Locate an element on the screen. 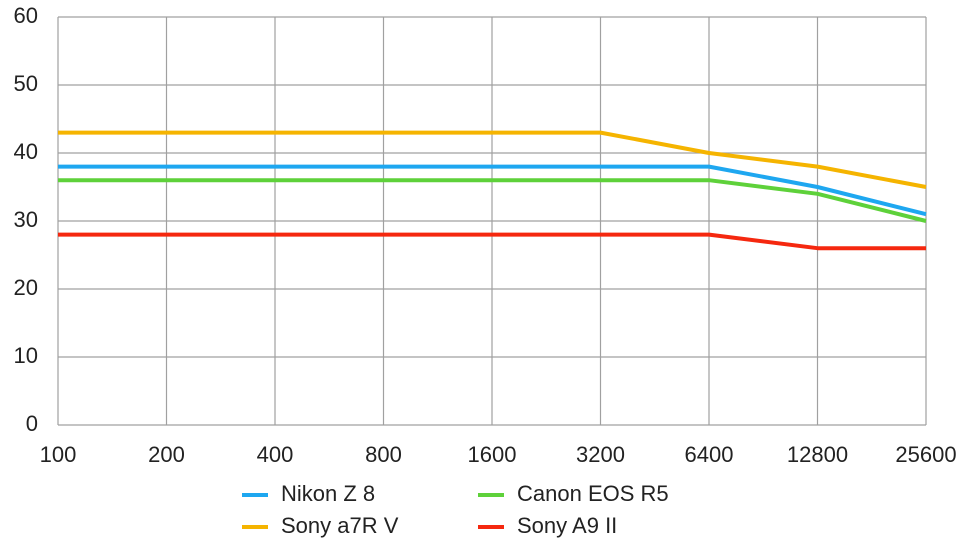 This screenshot has width=970, height=546. legend-label: Sony a7R V is located at coordinates (340, 525).